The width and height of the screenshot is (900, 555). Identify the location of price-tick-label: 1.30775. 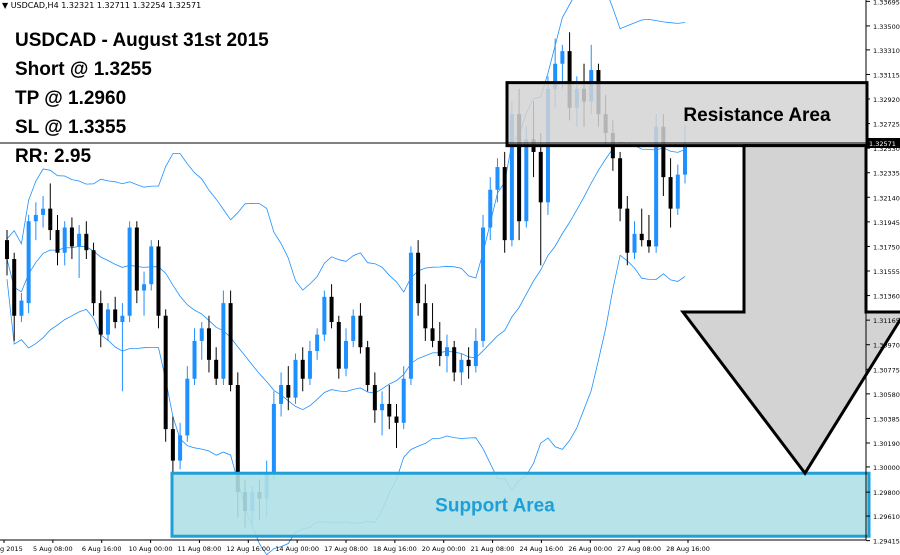
(886, 370).